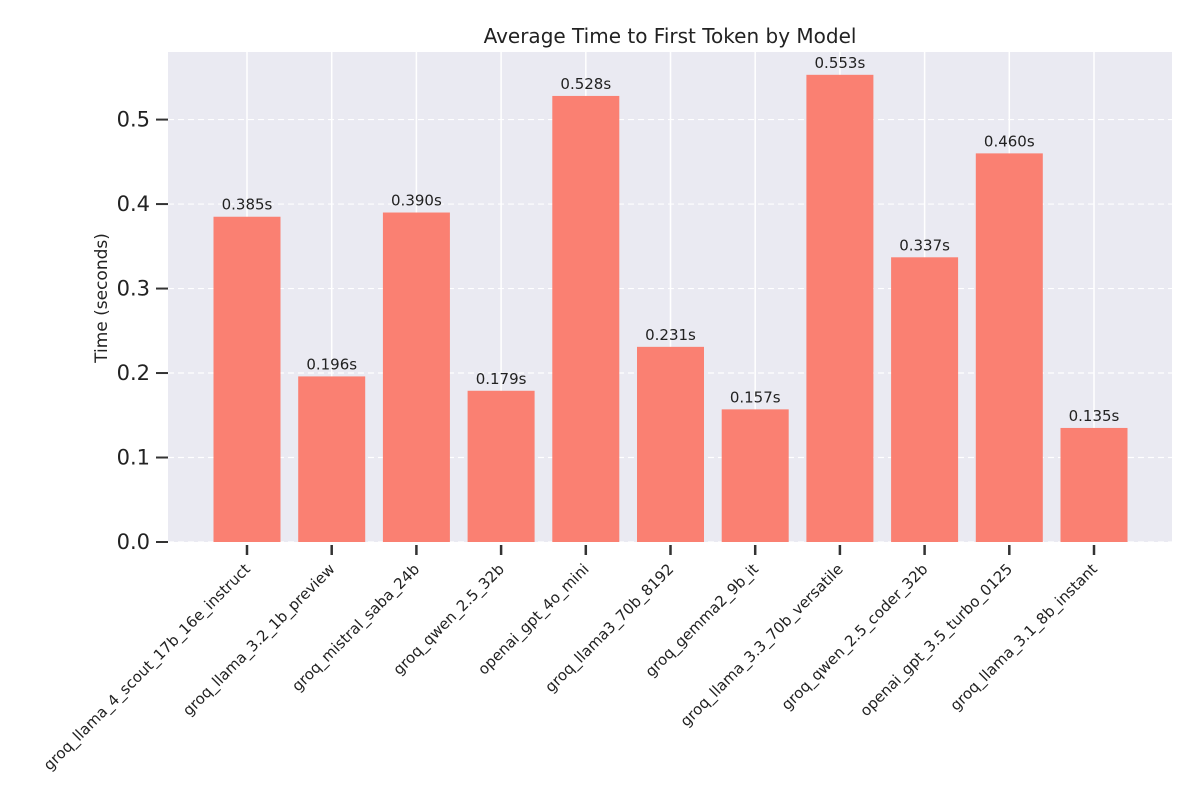  Describe the element at coordinates (762, 645) in the screenshot. I see `x-tick-label: groq_llama_3.3_70b_versatile` at that location.